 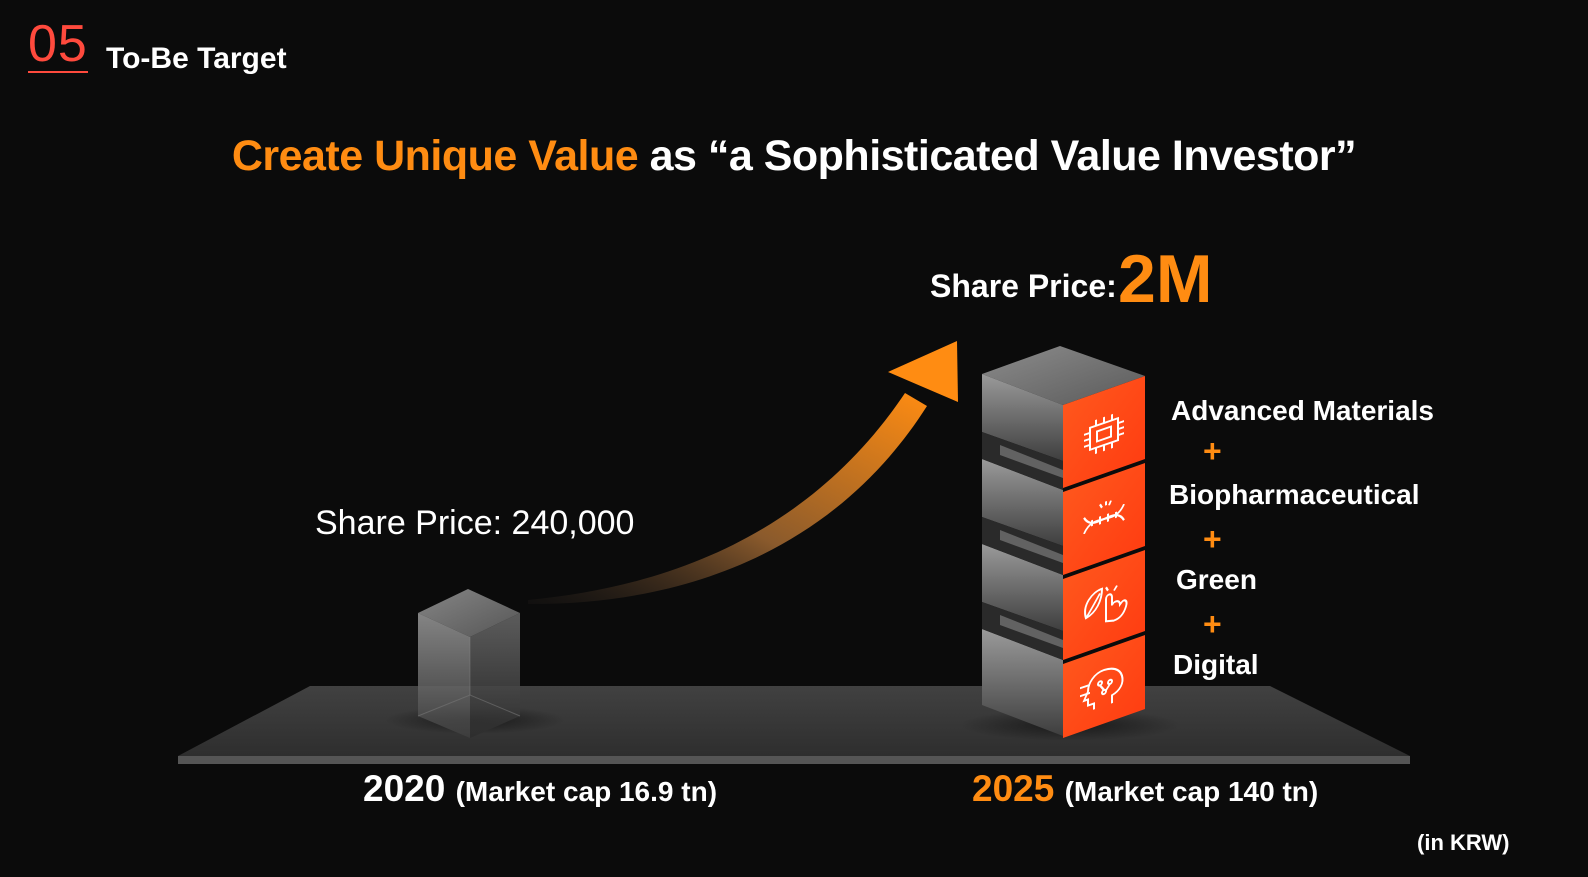 I want to click on share-price-2025-value: 2M, so click(x=1165, y=279).